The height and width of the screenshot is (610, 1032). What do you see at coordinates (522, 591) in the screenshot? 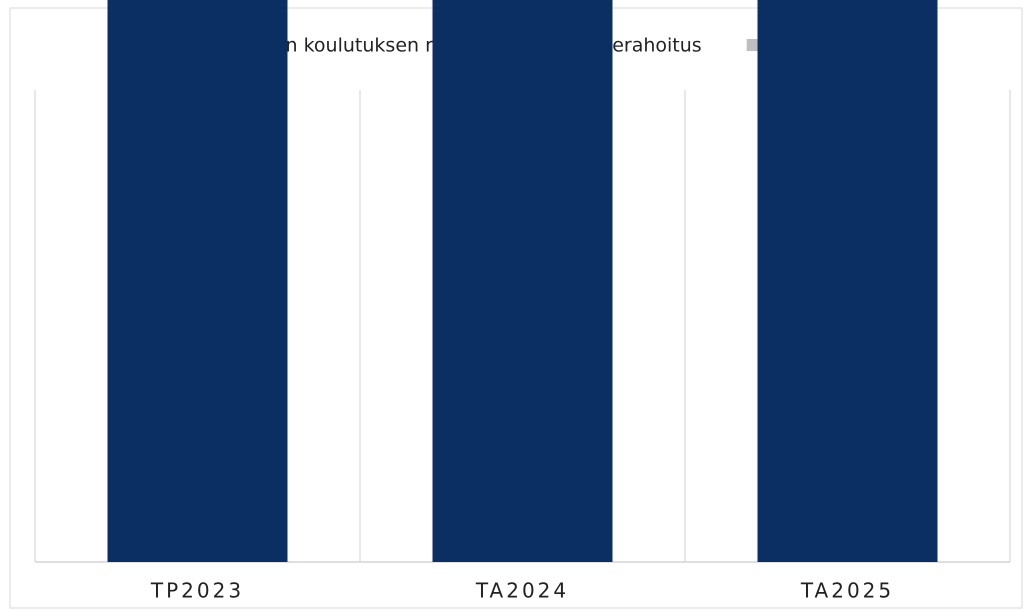
I see `x-tick-label: TA2024` at bounding box center [522, 591].